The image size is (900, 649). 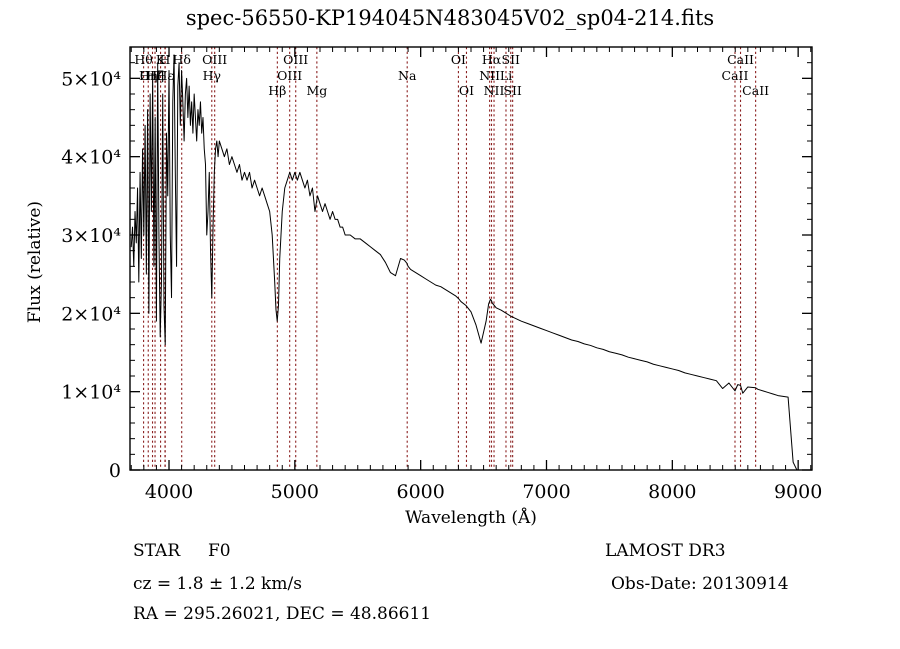 I want to click on spectral-line-label-H: H, so click(x=165, y=59).